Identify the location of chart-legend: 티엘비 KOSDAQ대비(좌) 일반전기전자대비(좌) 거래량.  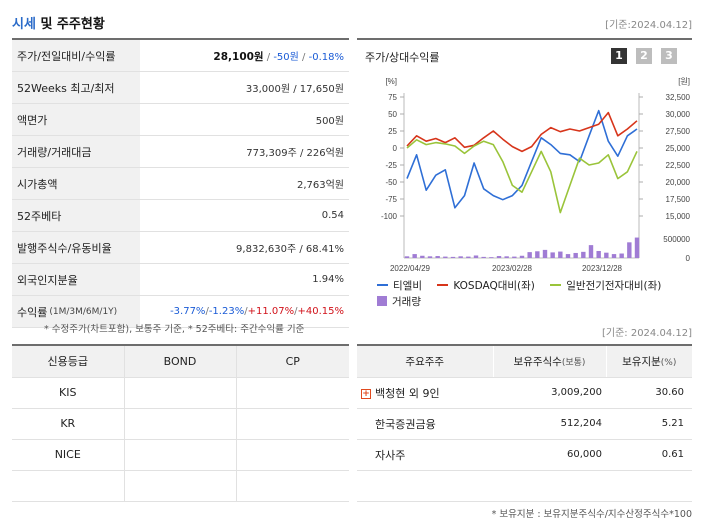
(532, 293).